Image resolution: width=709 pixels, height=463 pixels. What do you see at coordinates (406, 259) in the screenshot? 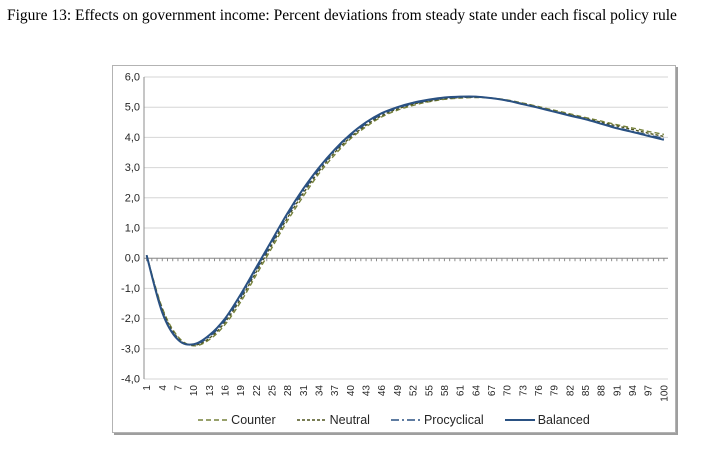
I see `x-axis-zero-line` at bounding box center [406, 259].